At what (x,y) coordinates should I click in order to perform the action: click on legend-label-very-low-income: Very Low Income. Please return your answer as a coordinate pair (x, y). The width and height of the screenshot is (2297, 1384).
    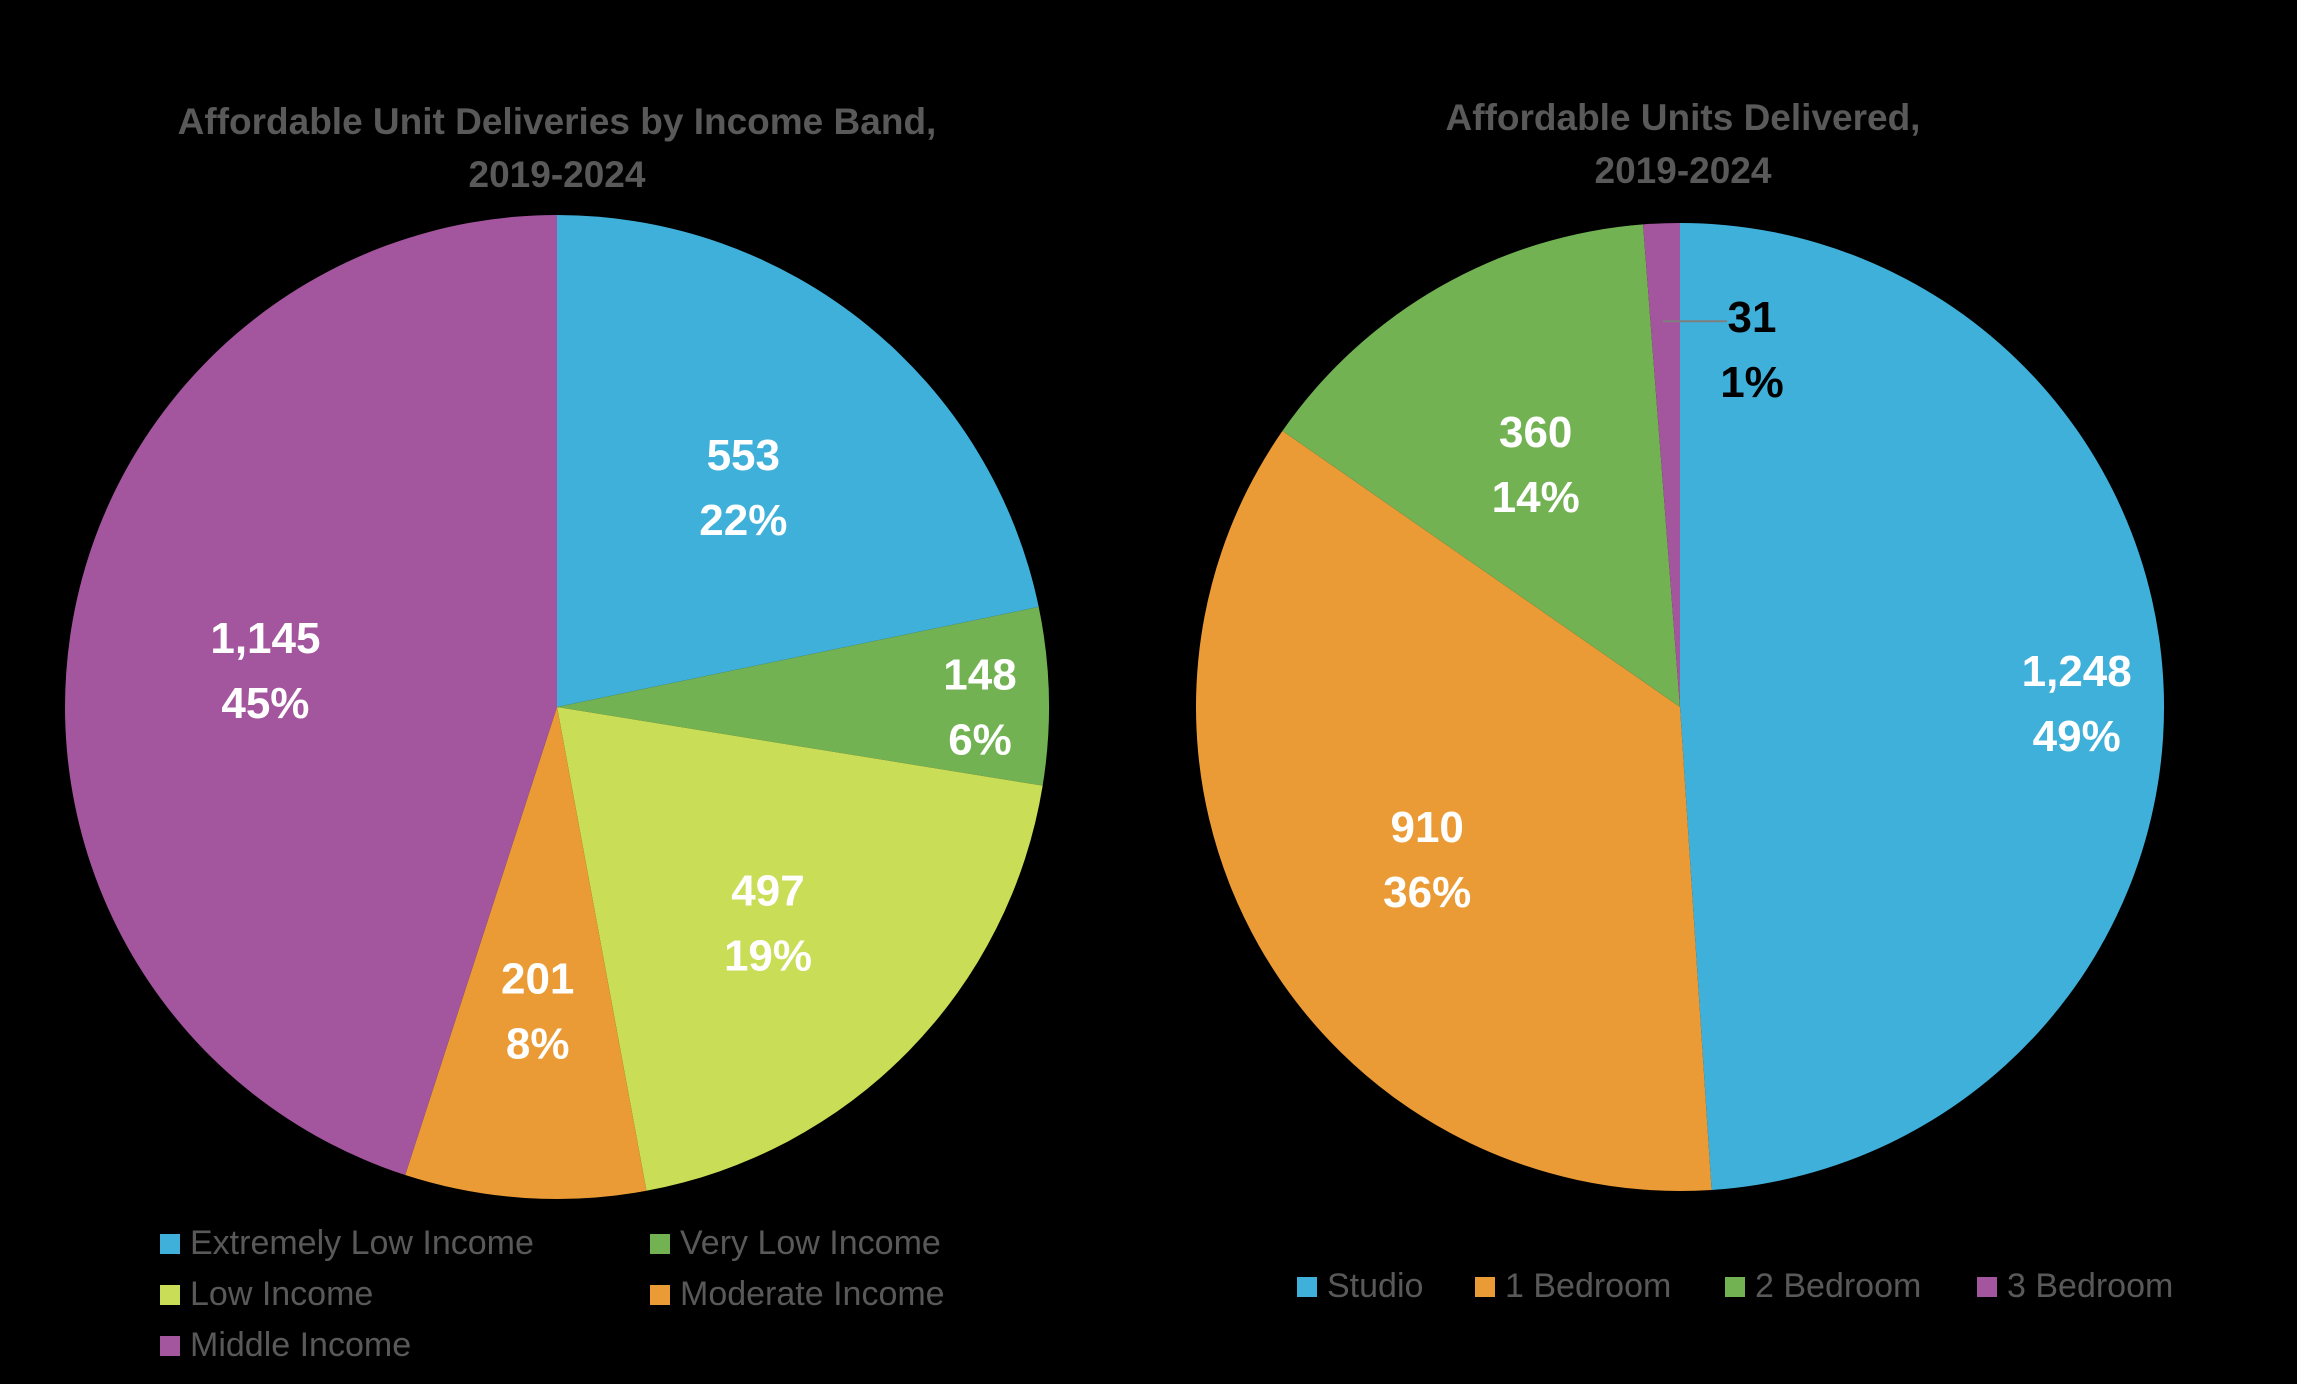
    Looking at the image, I should click on (810, 1243).